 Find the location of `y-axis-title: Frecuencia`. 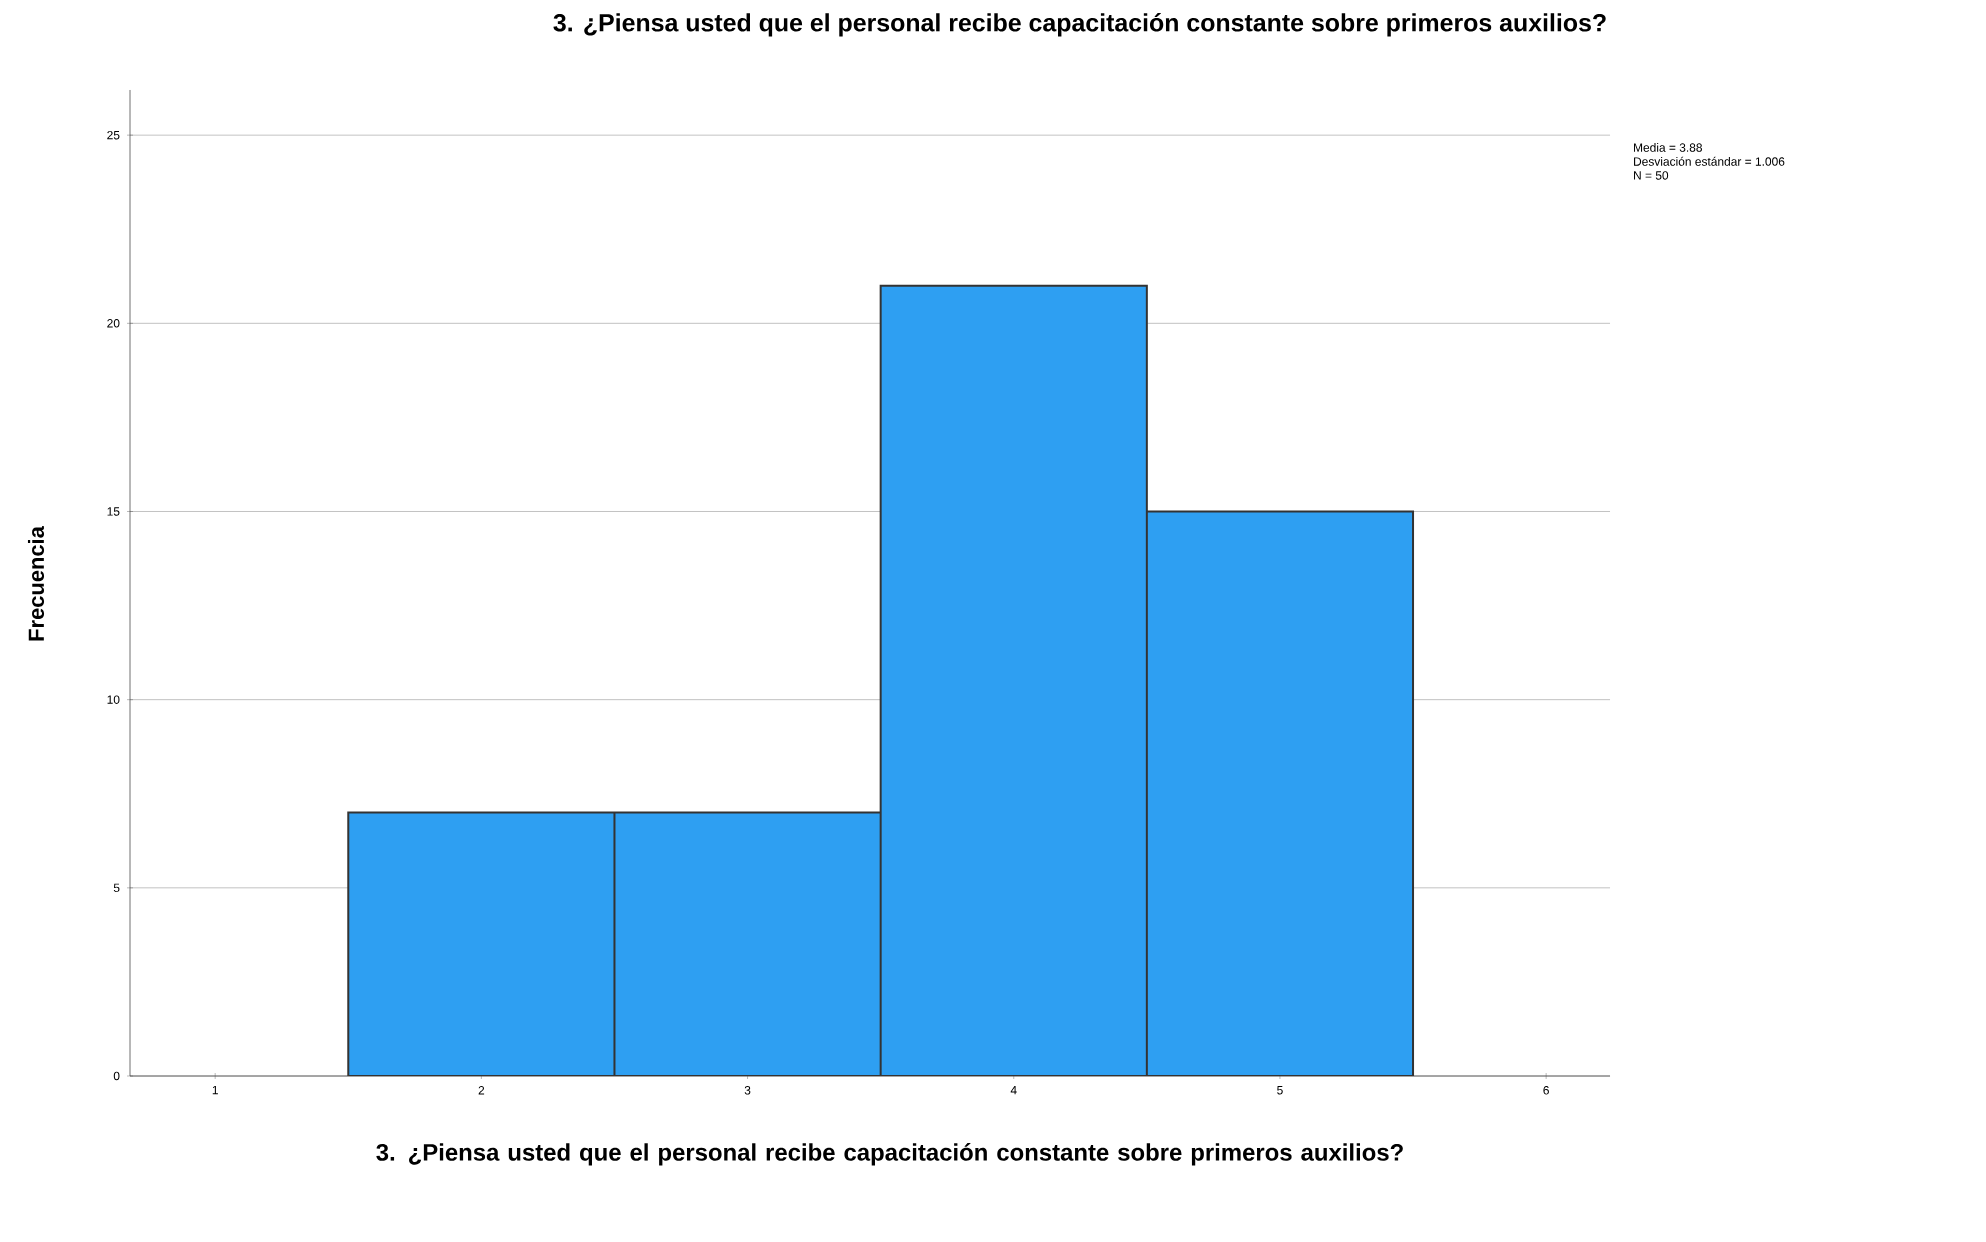

y-axis-title: Frecuencia is located at coordinates (36, 583).